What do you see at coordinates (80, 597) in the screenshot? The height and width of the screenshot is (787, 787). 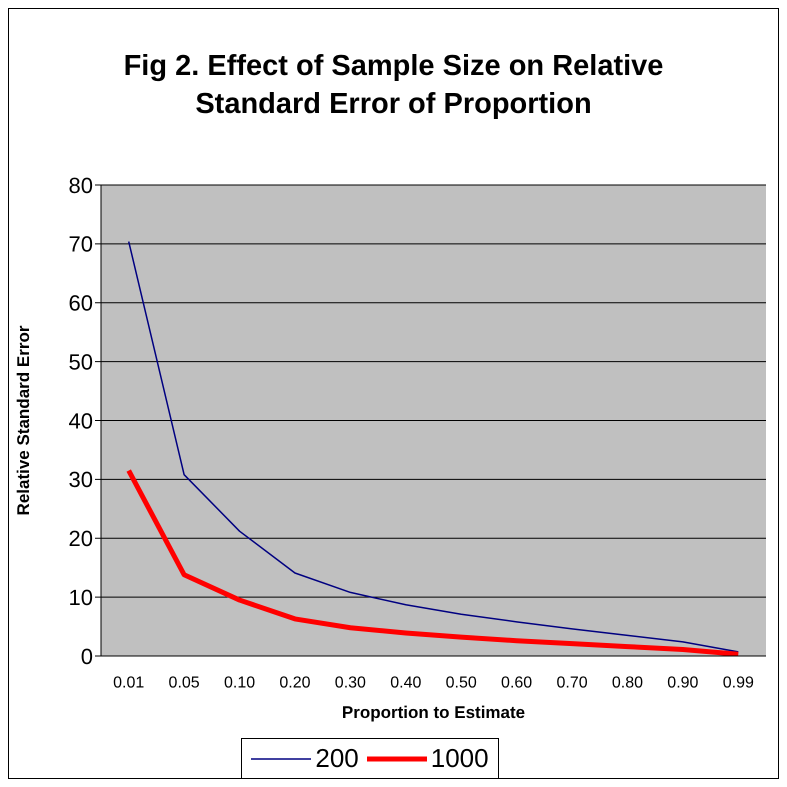 I see `y-tick-label: 10` at bounding box center [80, 597].